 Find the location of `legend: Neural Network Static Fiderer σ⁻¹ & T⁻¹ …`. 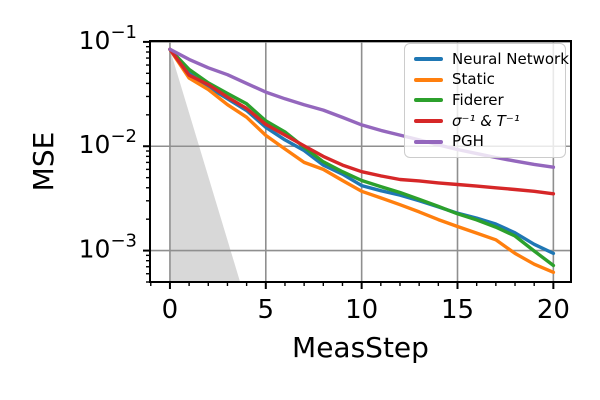

legend: Neural Network Static Fiderer σ⁻¹ & T⁻¹ … is located at coordinates (486, 100).